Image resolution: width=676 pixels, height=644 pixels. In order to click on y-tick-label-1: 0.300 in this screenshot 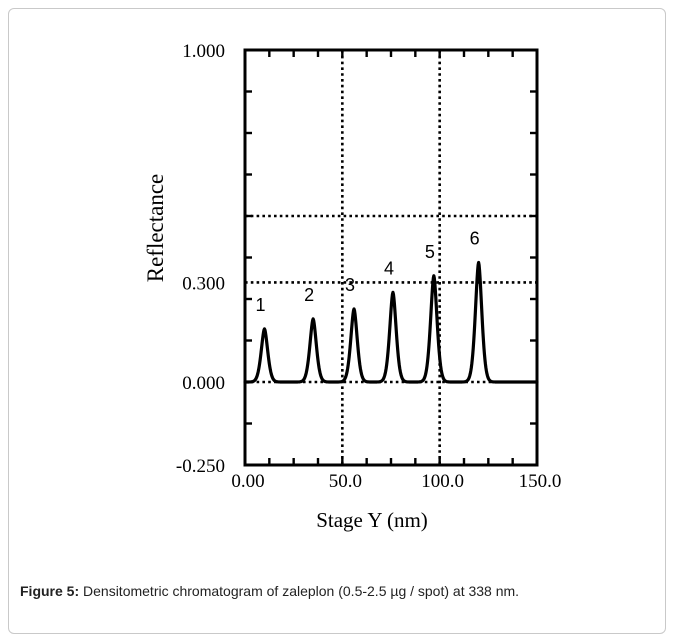, I will do `click(203, 283)`.